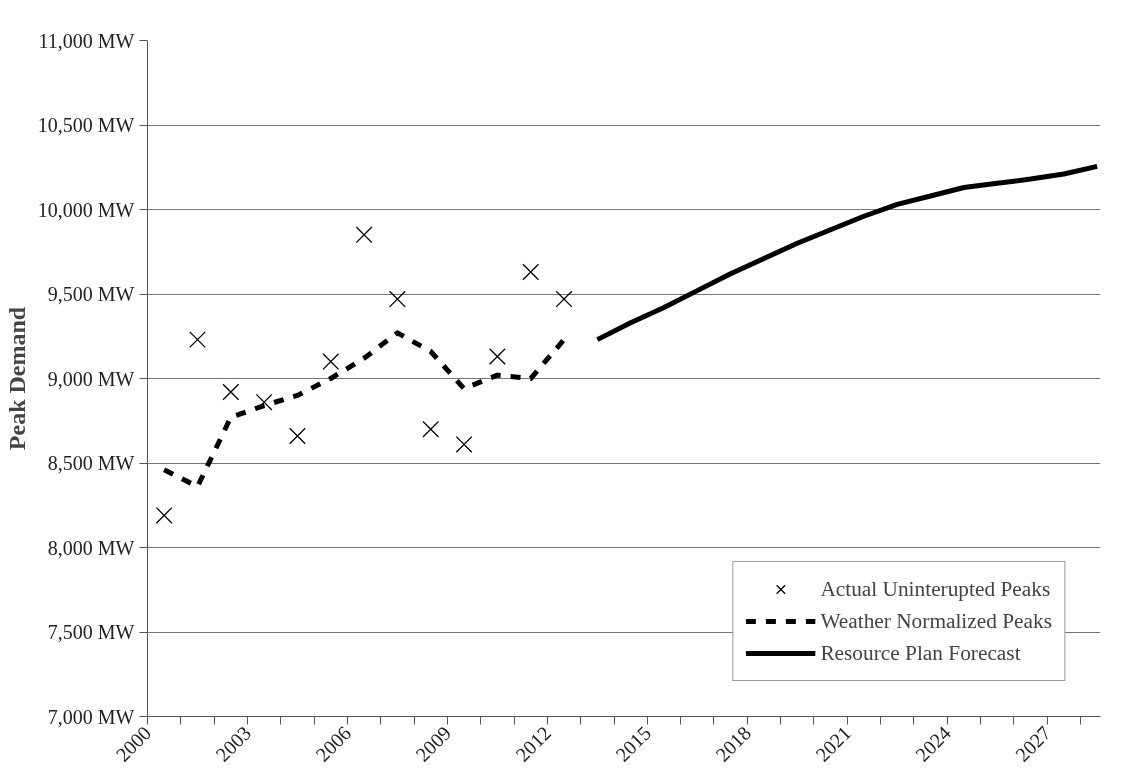 This screenshot has height=780, width=1132. What do you see at coordinates (91, 632) in the screenshot?
I see `y-tick-label: 7,500 MW` at bounding box center [91, 632].